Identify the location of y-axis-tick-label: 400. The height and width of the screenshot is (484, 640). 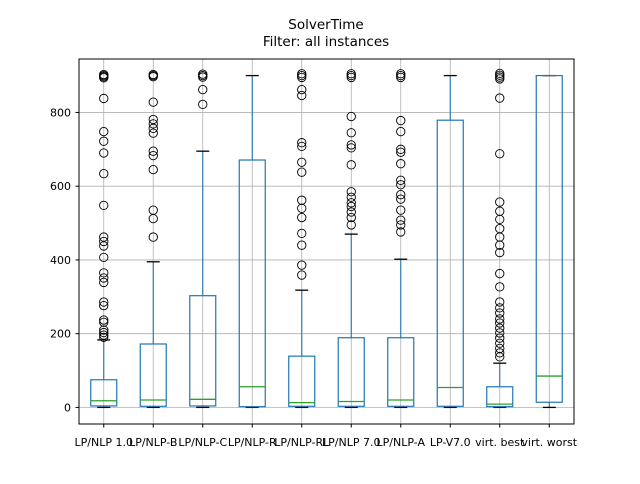
(60, 260).